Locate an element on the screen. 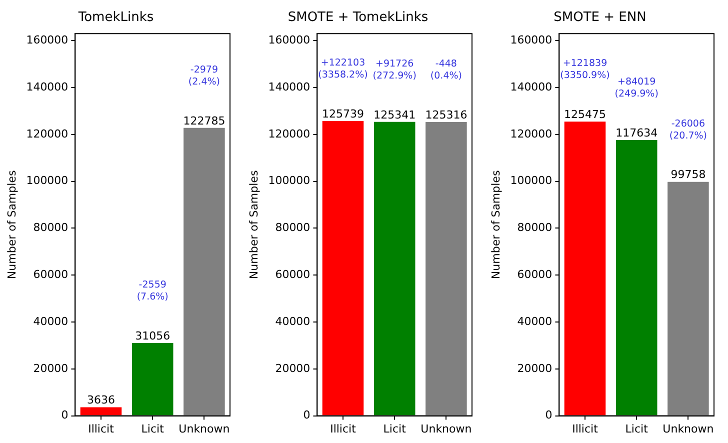  data-label: 125475 is located at coordinates (585, 114).